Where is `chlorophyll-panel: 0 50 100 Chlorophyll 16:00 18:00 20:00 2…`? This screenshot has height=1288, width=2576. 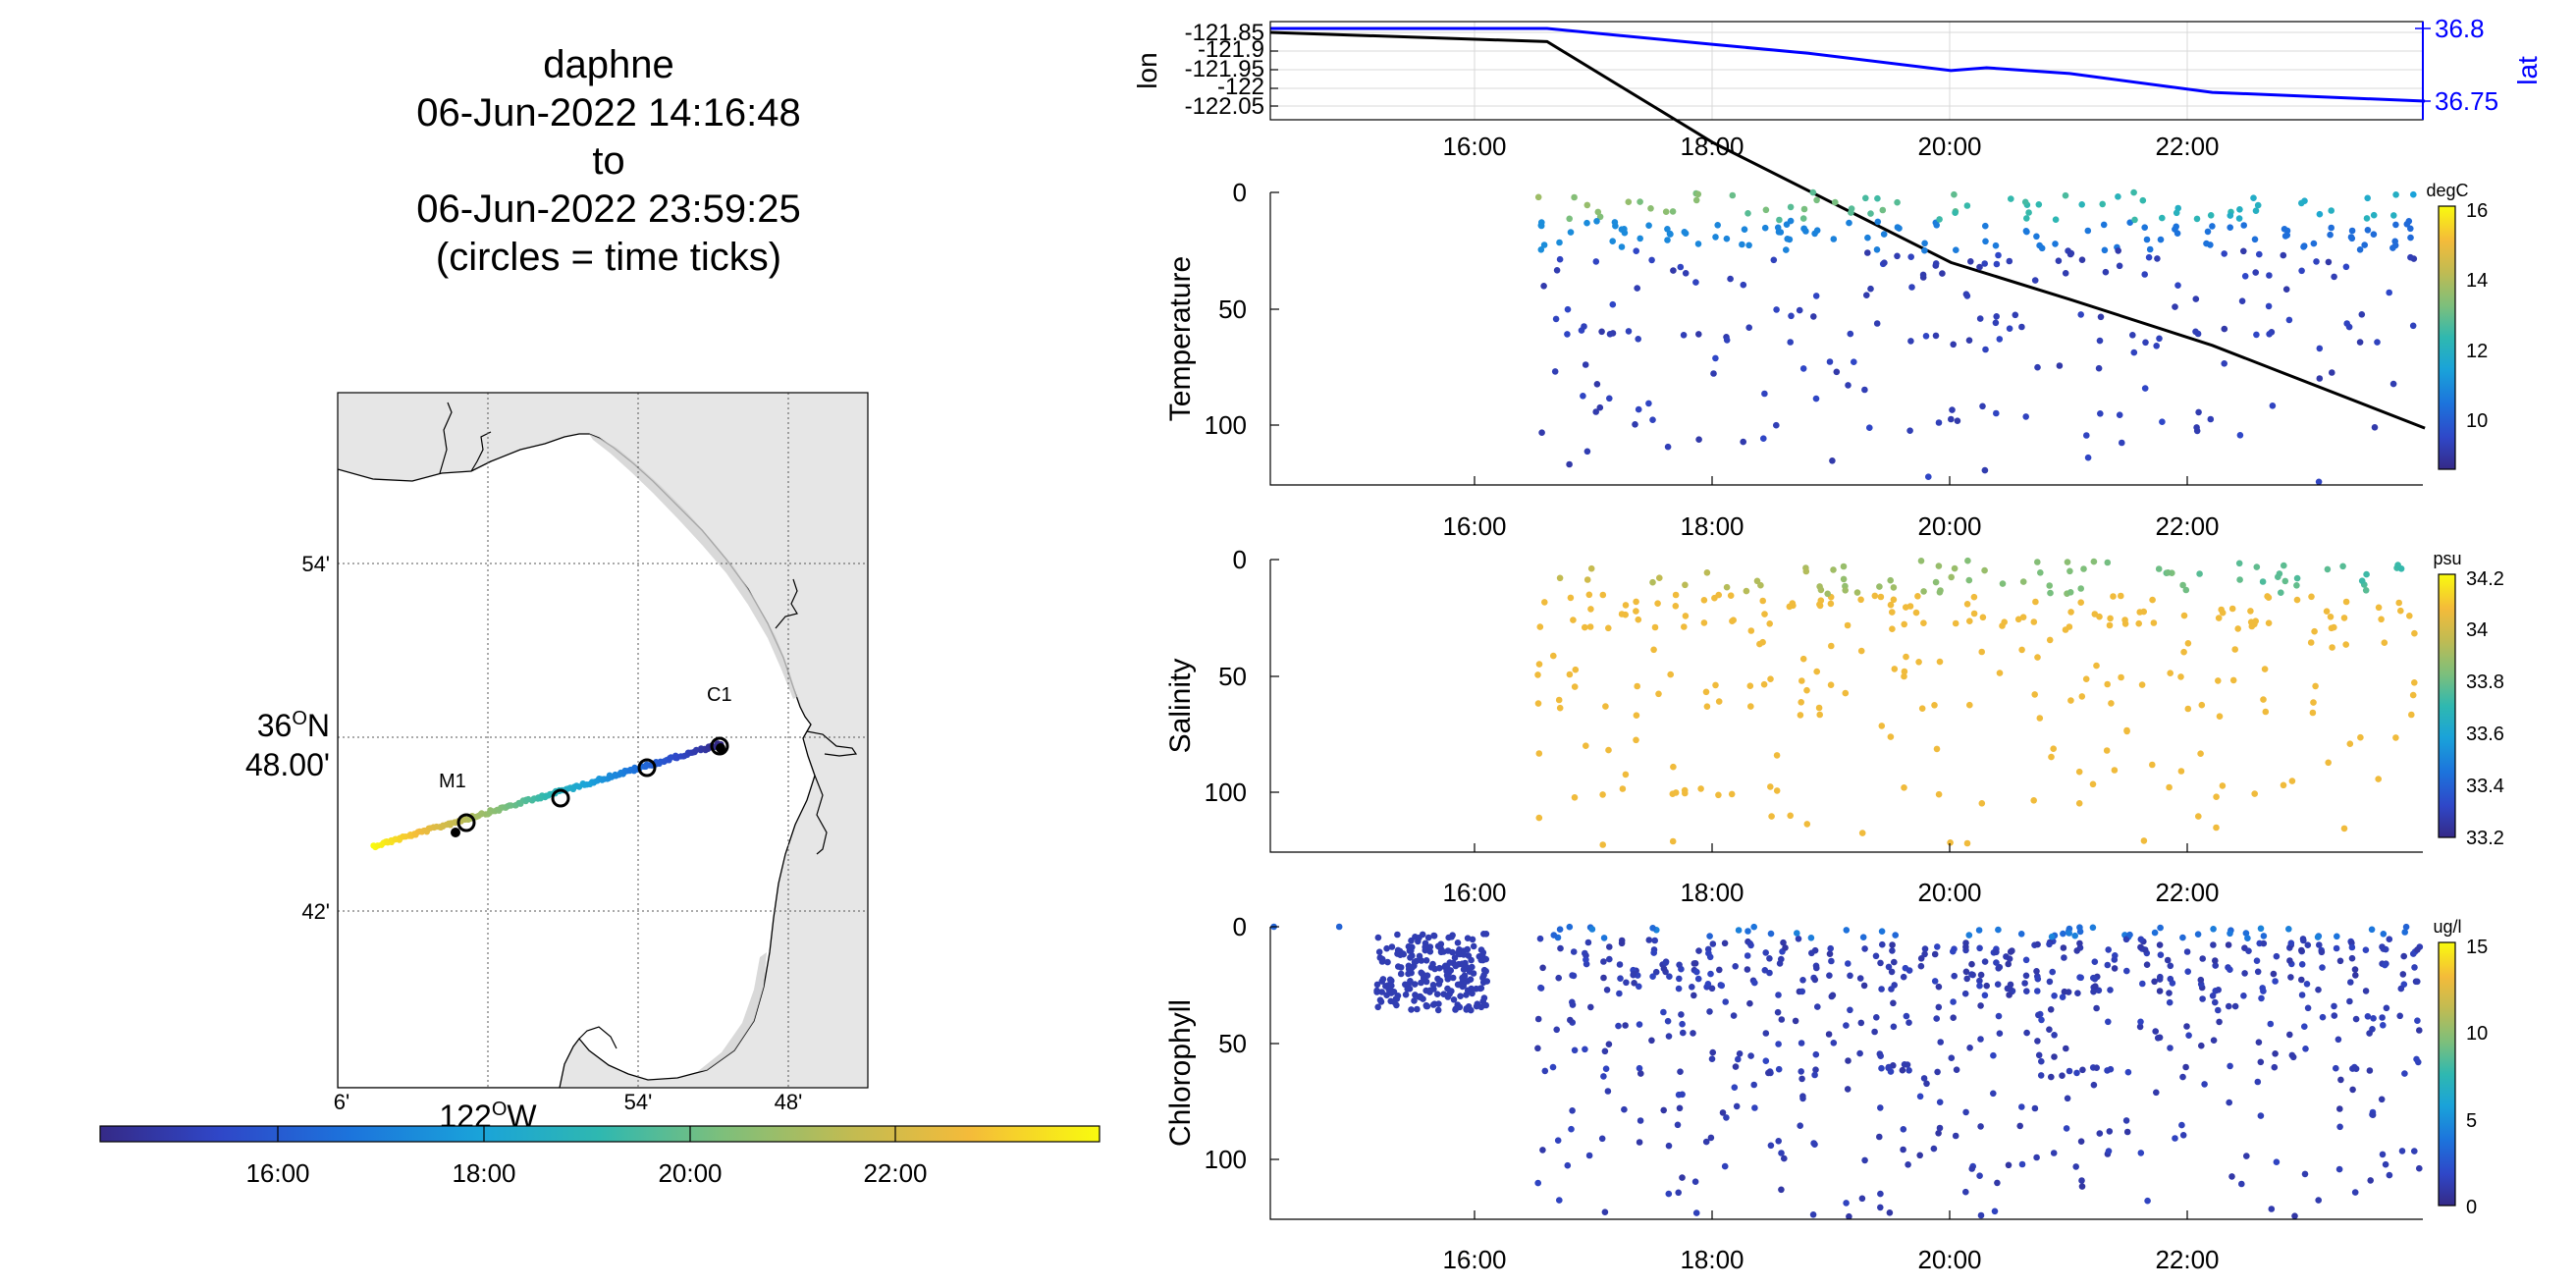 chlorophyll-panel: 0 50 100 Chlorophyll 16:00 18:00 20:00 2… is located at coordinates (1826, 1093).